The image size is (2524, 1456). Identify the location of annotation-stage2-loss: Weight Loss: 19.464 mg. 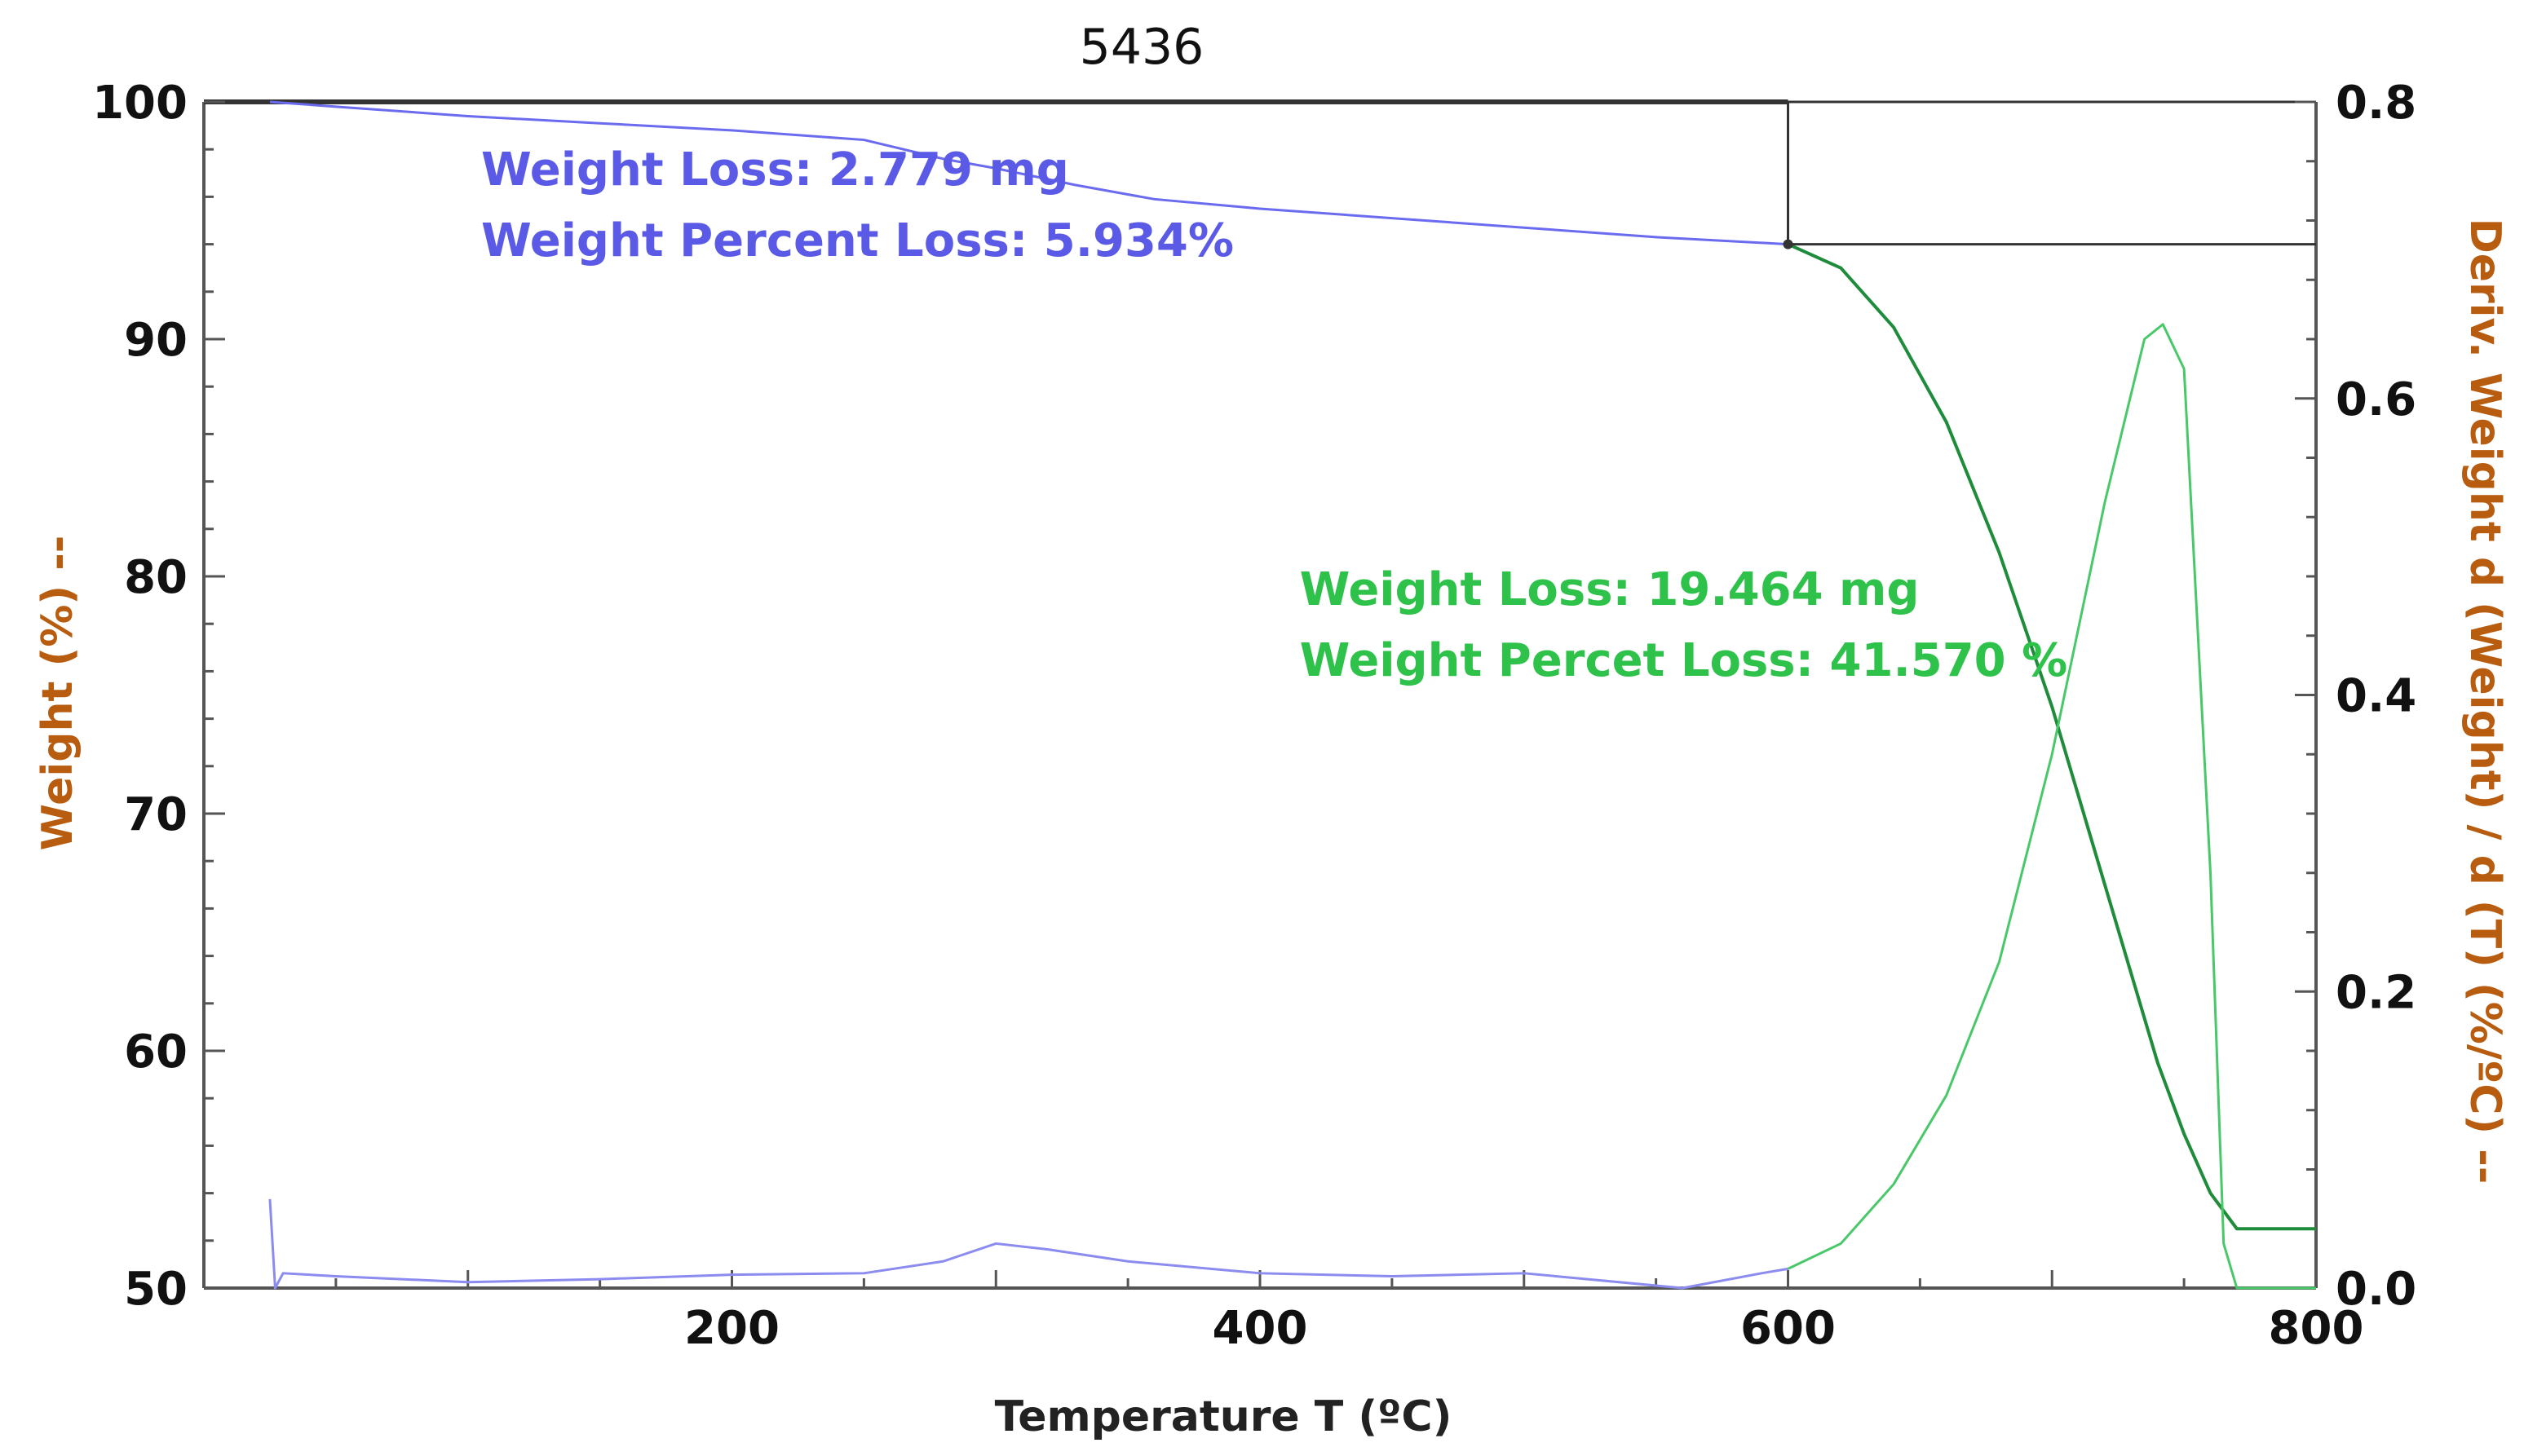
(1610, 589).